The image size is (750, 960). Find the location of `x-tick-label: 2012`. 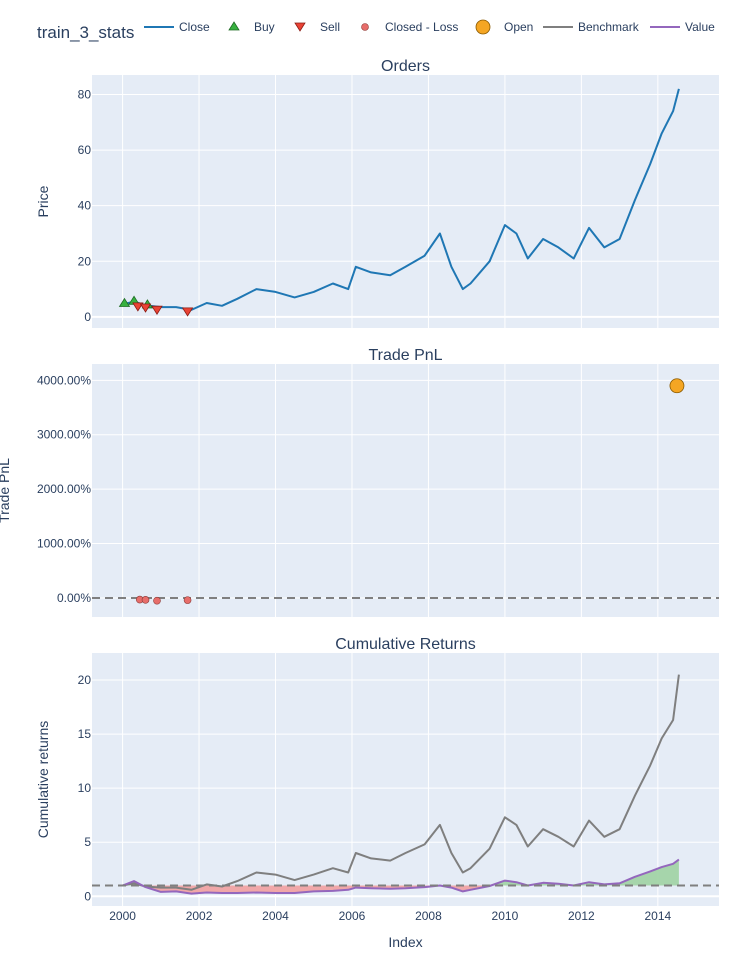

x-tick-label: 2012 is located at coordinates (581, 916).